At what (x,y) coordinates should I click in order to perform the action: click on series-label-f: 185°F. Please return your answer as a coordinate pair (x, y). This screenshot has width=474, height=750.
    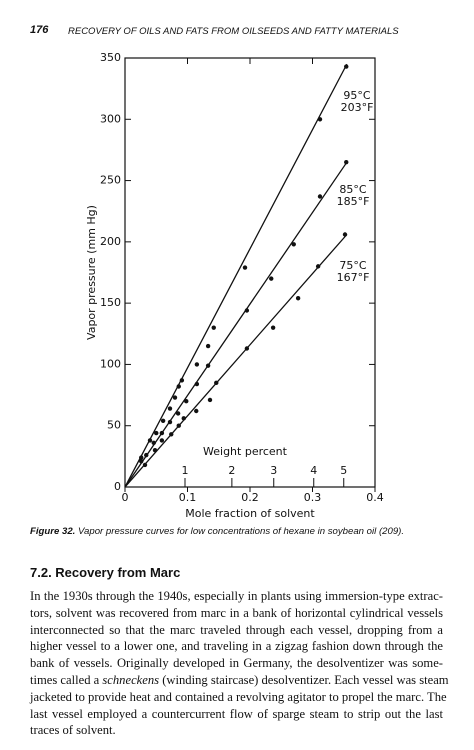
    Looking at the image, I should click on (353, 201).